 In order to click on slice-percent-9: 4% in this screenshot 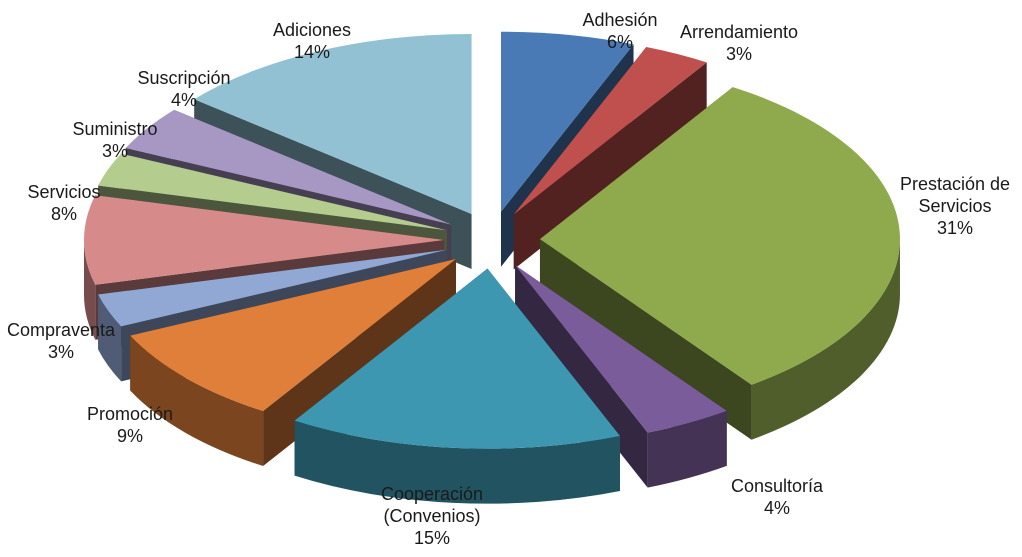, I will do `click(184, 100)`.